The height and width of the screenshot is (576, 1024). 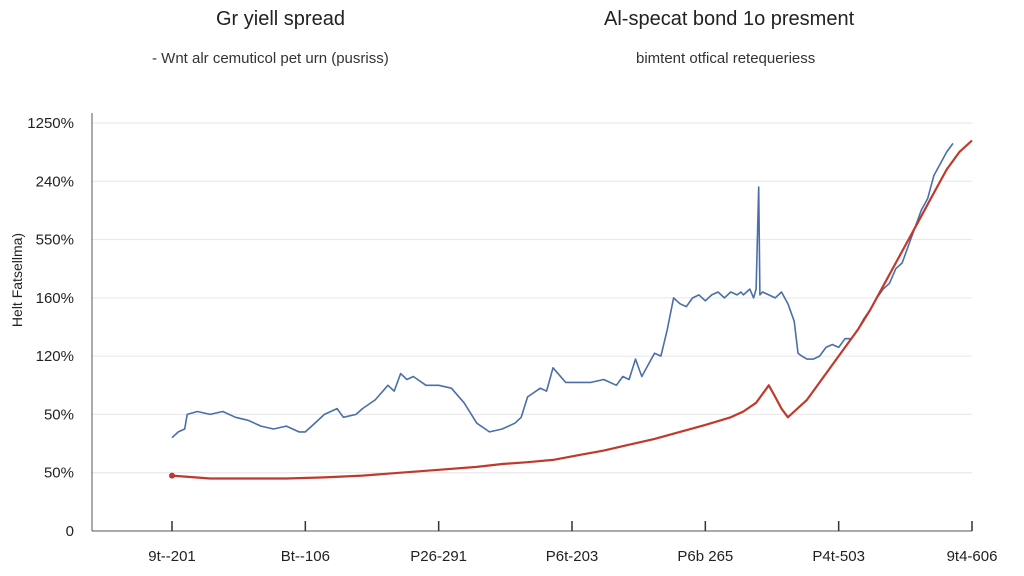 What do you see at coordinates (572, 556) in the screenshot?
I see `x-tick-label: P6t-203` at bounding box center [572, 556].